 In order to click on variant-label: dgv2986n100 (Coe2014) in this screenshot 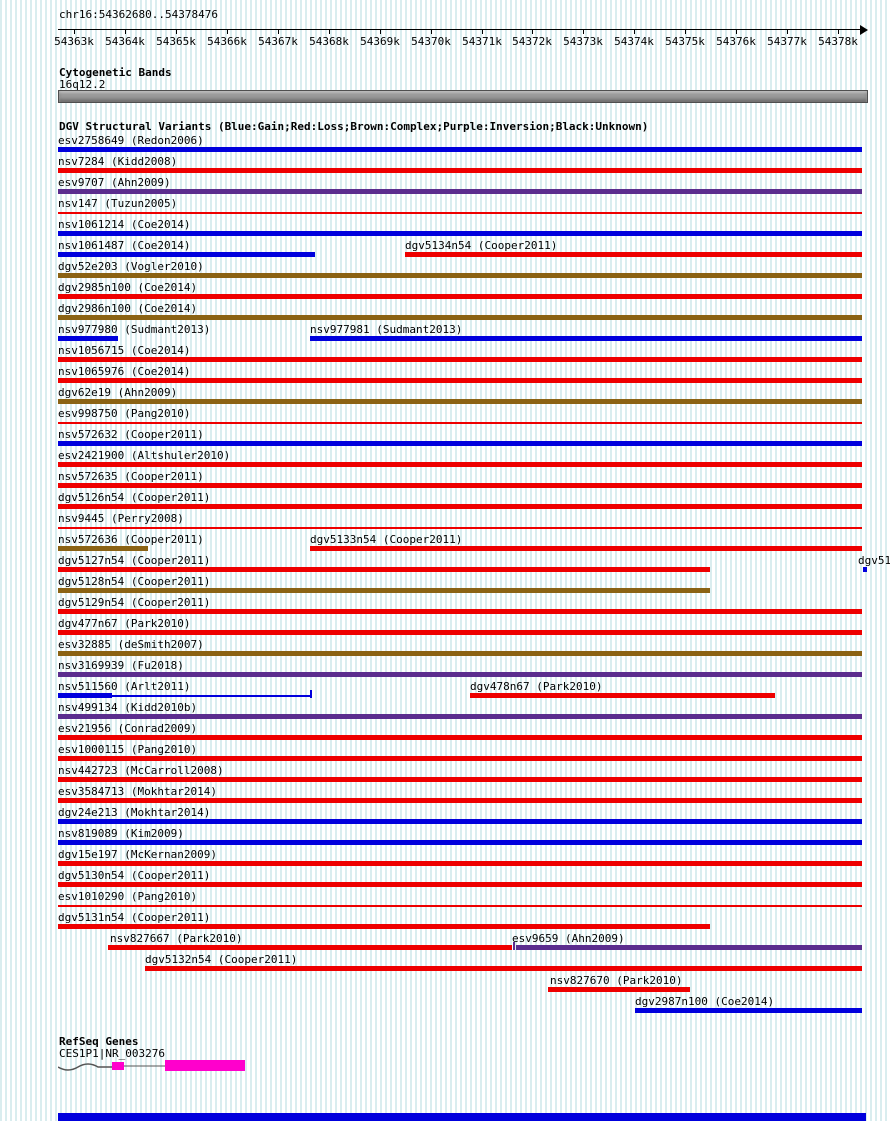, I will do `click(128, 308)`.